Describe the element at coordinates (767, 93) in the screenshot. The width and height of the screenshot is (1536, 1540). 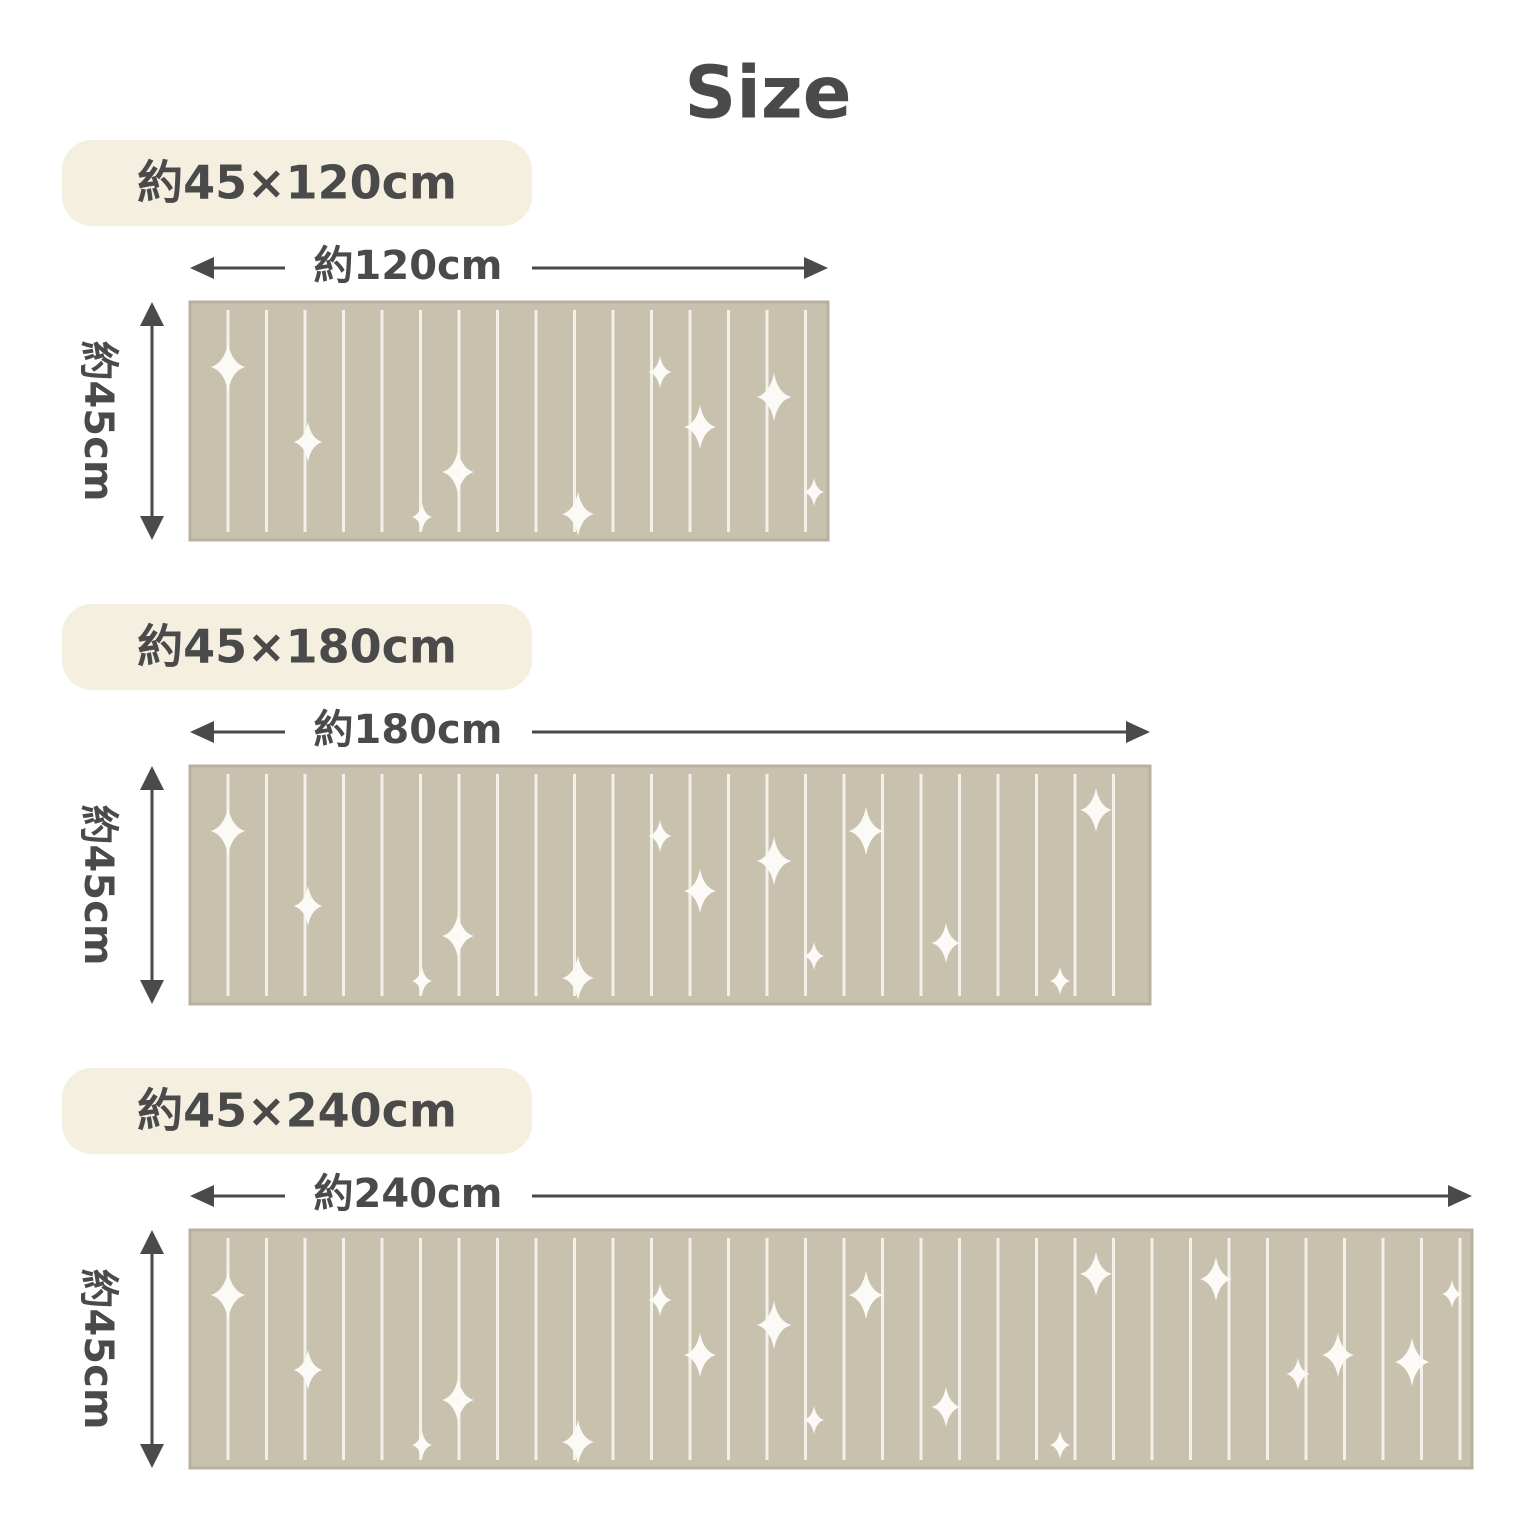
I see `page-title: Size` at that location.